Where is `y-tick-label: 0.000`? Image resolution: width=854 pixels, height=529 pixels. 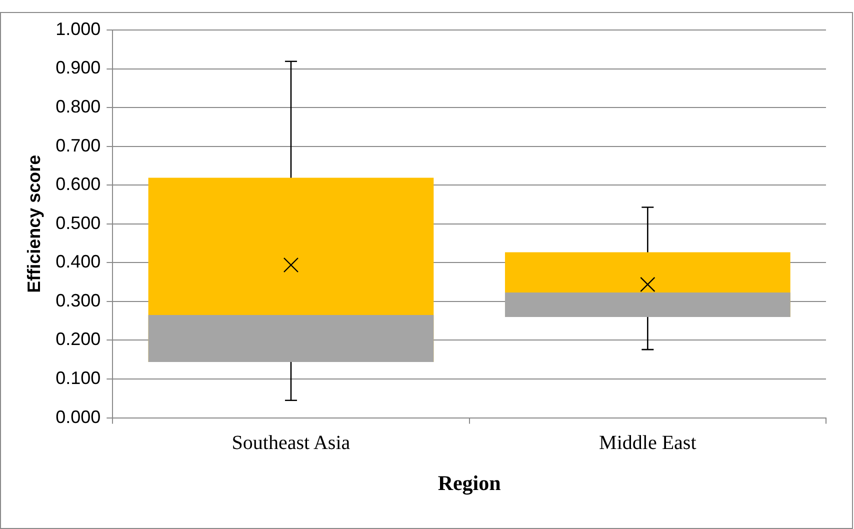
y-tick-label: 0.000 is located at coordinates (78, 416).